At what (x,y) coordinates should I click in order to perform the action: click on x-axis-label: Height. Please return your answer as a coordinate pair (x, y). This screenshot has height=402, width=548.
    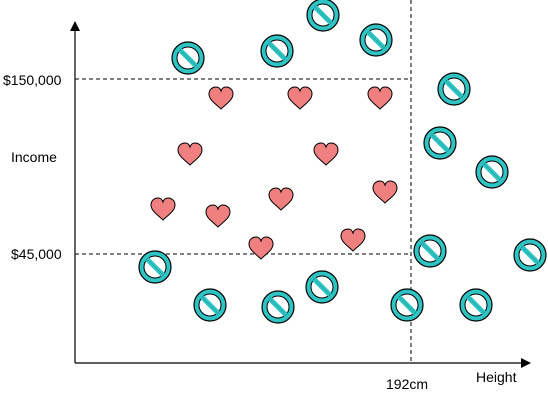
    Looking at the image, I should click on (496, 377).